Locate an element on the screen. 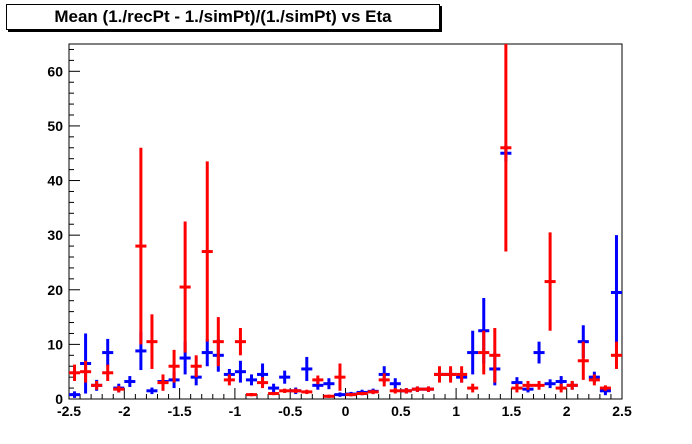  x-tick-label: -1 is located at coordinates (235, 411).